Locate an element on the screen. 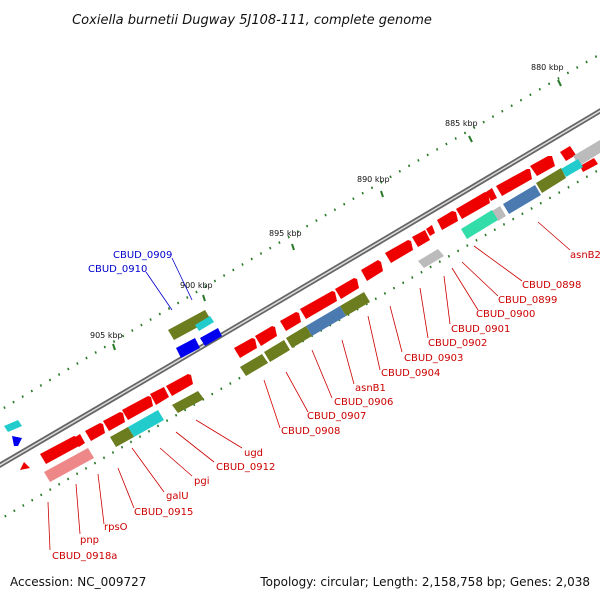 The height and width of the screenshot is (600, 600). gene-label-rpsO: rpsO is located at coordinates (116, 527).